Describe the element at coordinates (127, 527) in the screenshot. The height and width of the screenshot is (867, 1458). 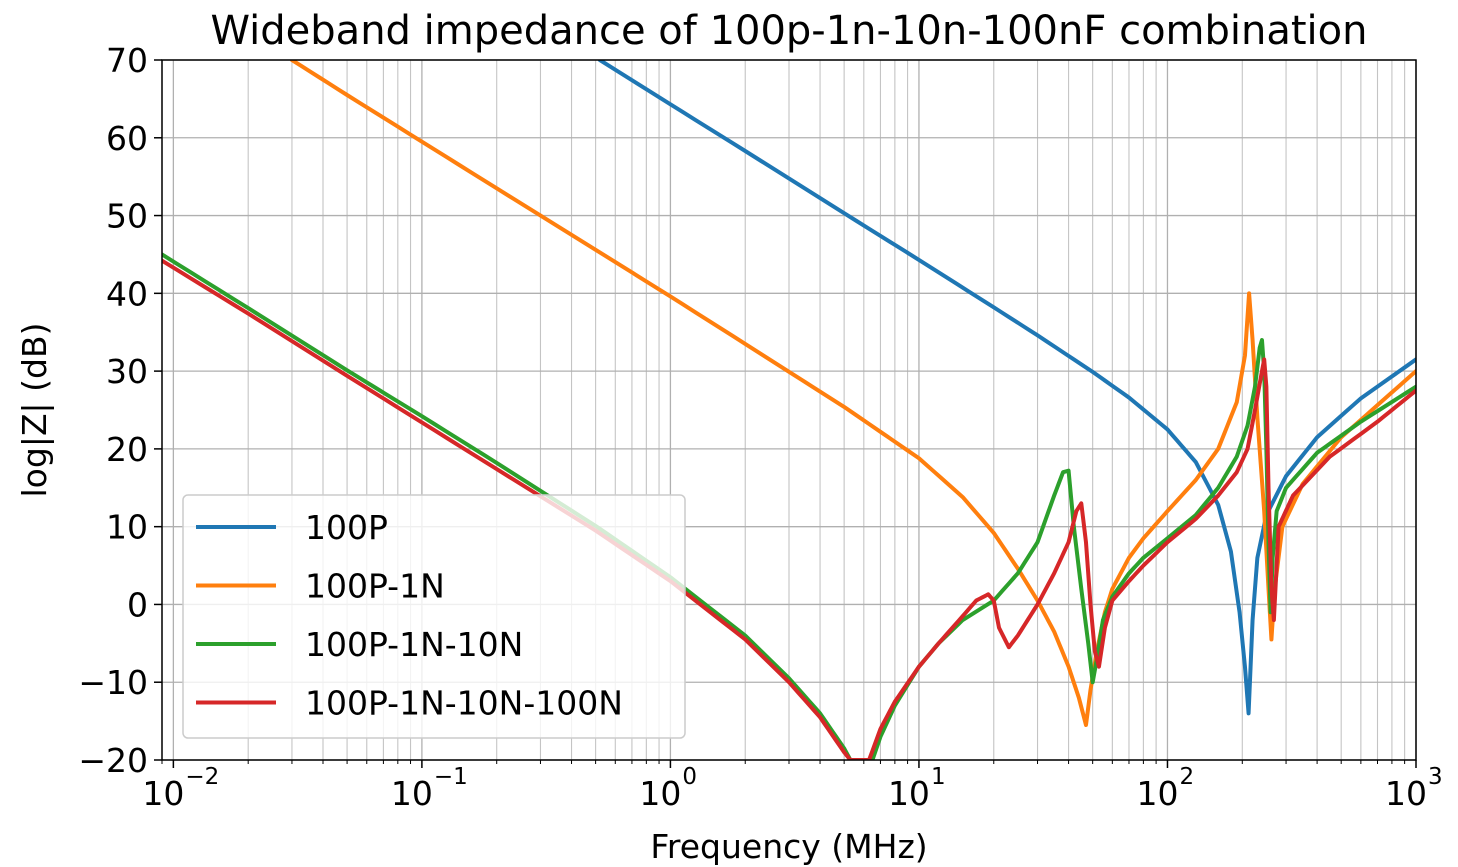
I see `y-tick-label: 10` at that location.